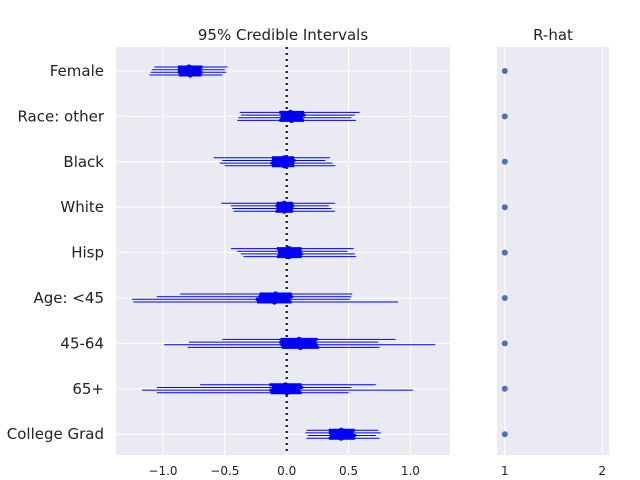  Describe the element at coordinates (348, 471) in the screenshot. I see `ci-x-tick-label: 0.5` at that location.